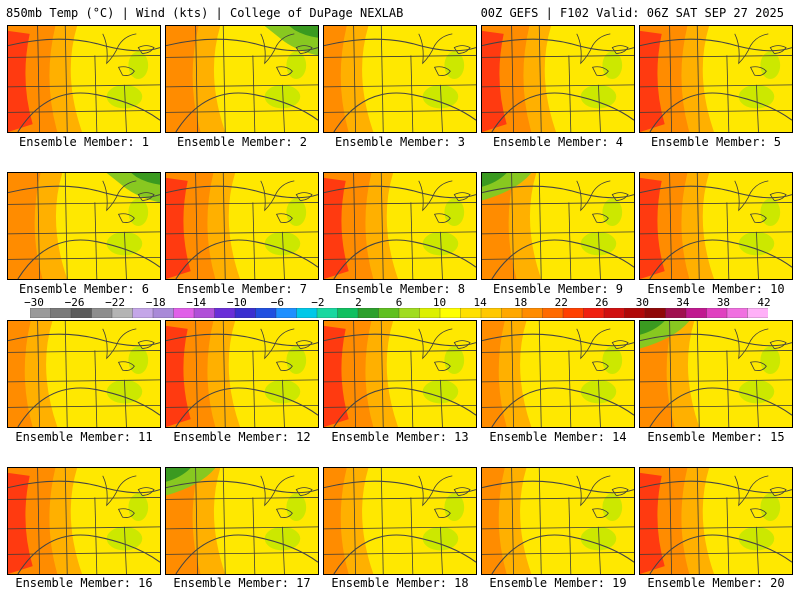 The height and width of the screenshot is (600, 800). What do you see at coordinates (236, 302) in the screenshot?
I see `colorbar-tick-label: −10` at bounding box center [236, 302].